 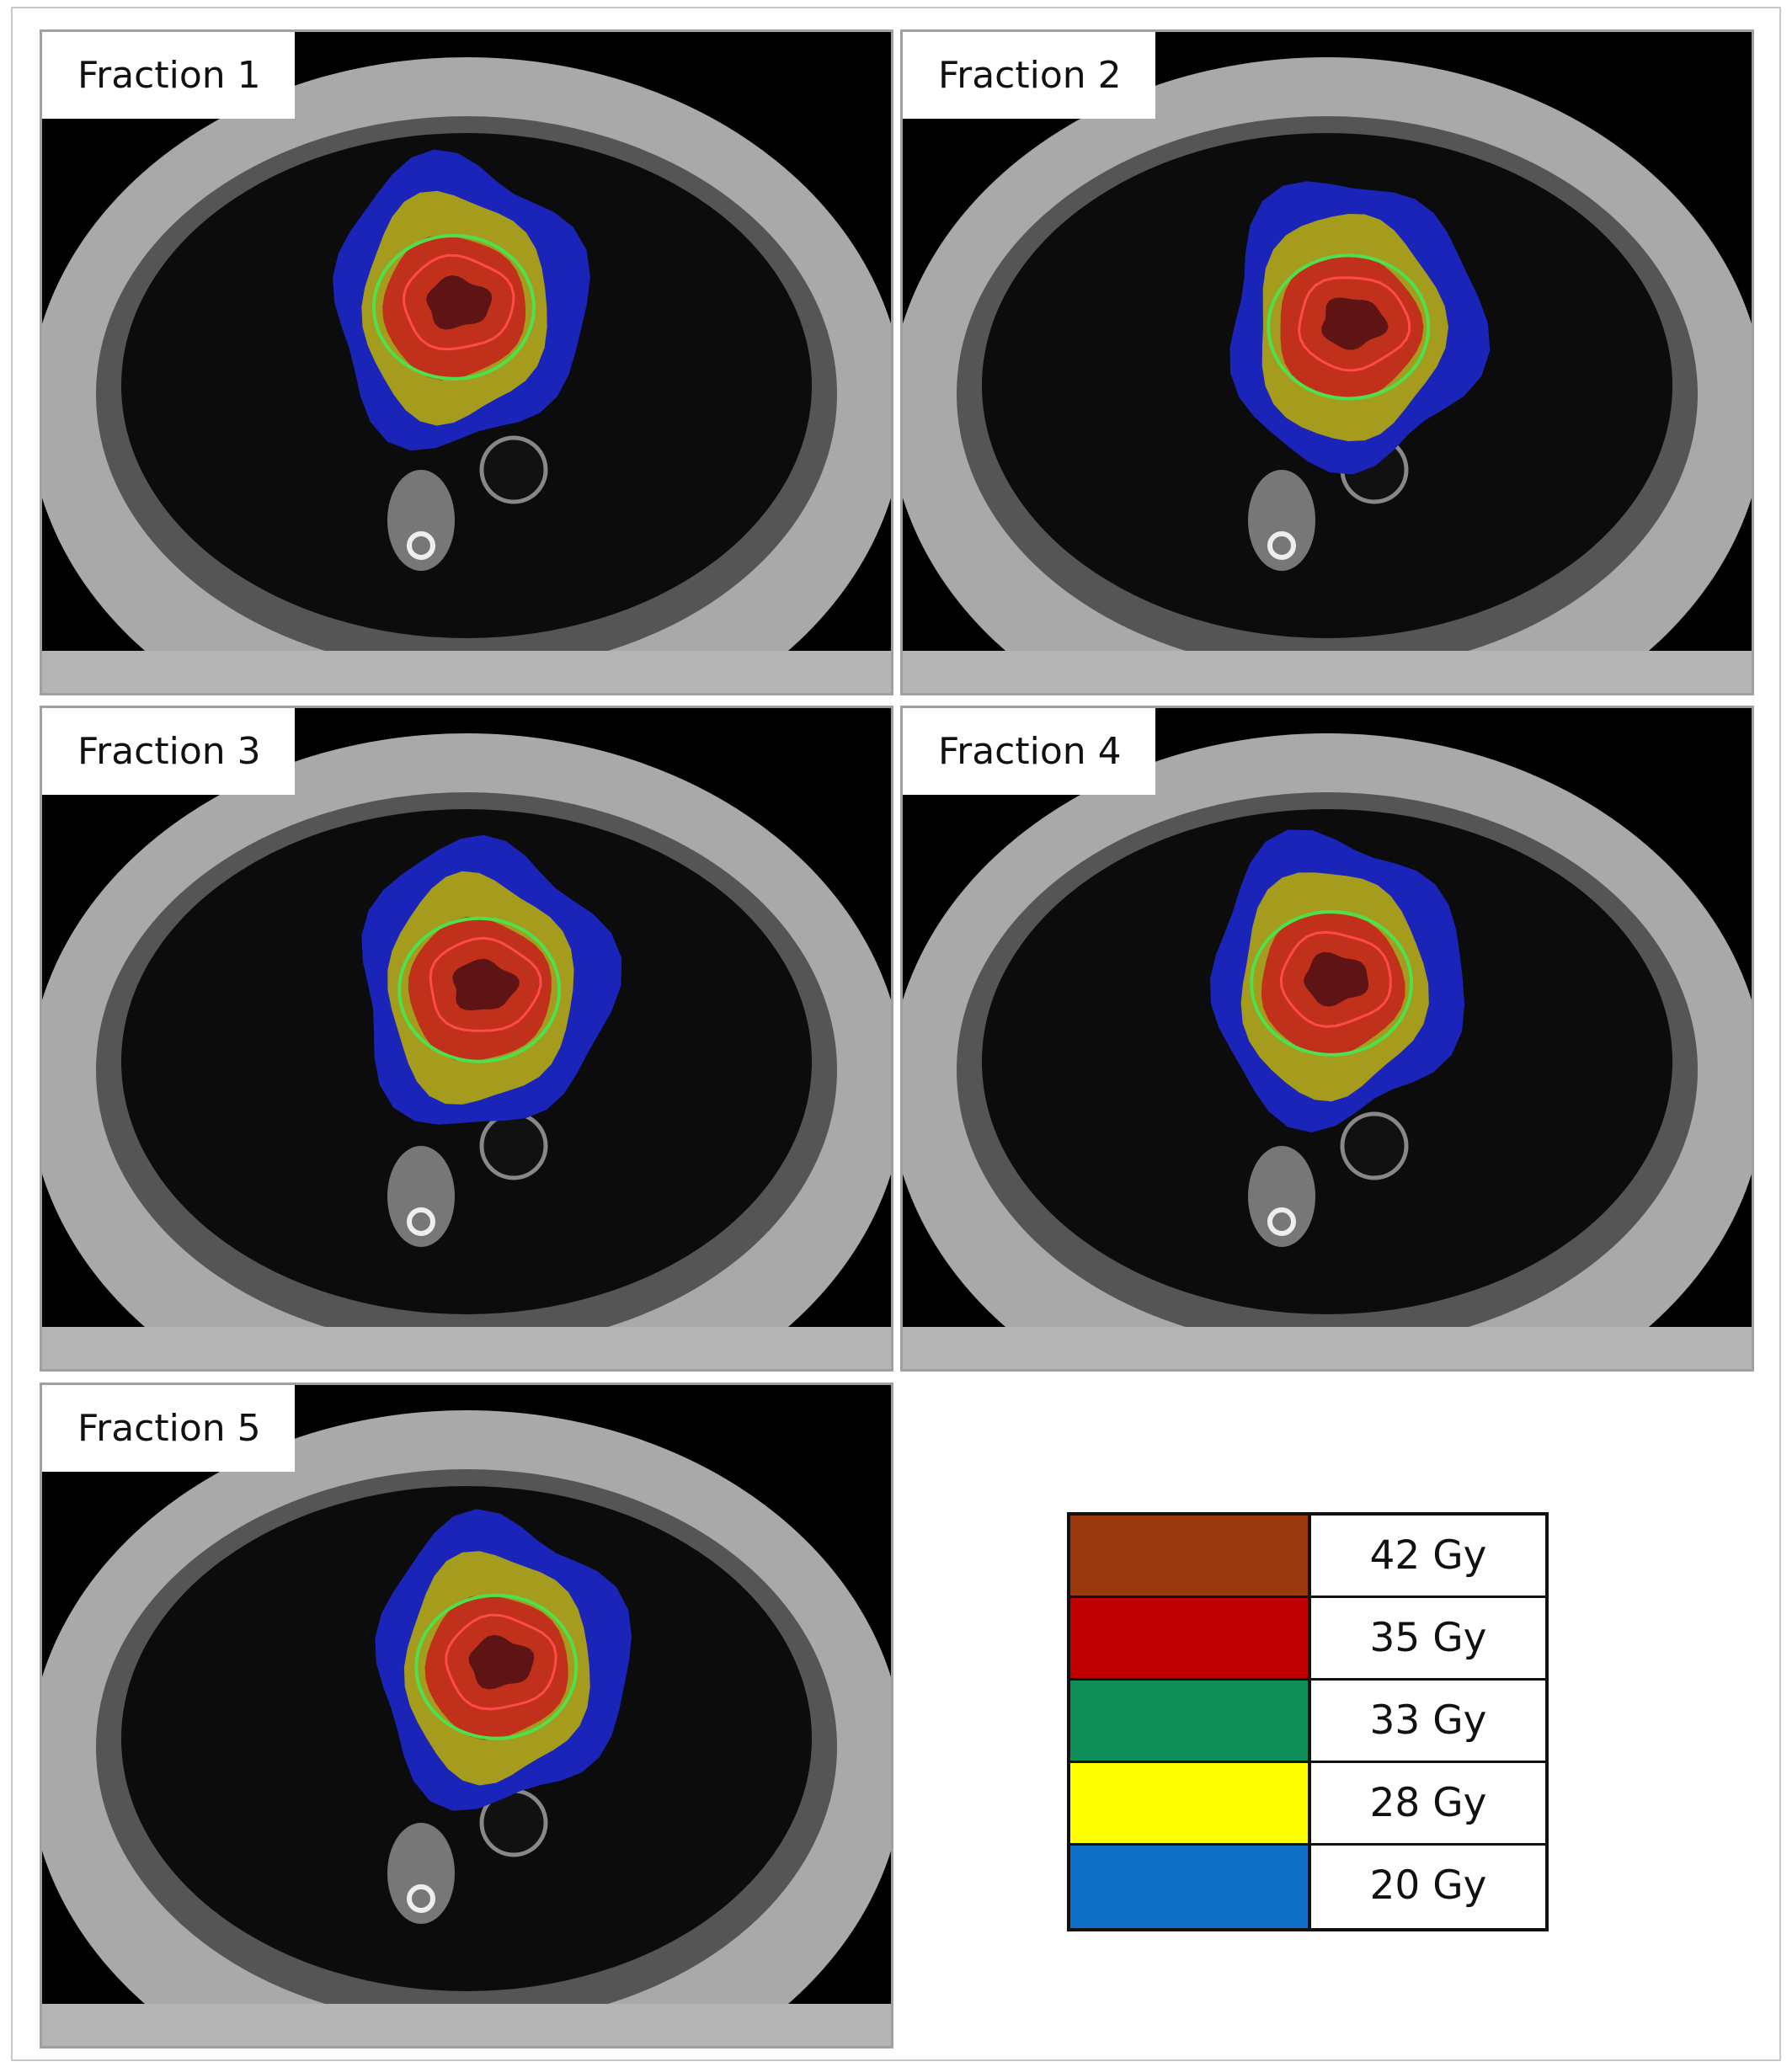 What do you see at coordinates (1428, 1720) in the screenshot?
I see `legend-label: 33 Gy` at bounding box center [1428, 1720].